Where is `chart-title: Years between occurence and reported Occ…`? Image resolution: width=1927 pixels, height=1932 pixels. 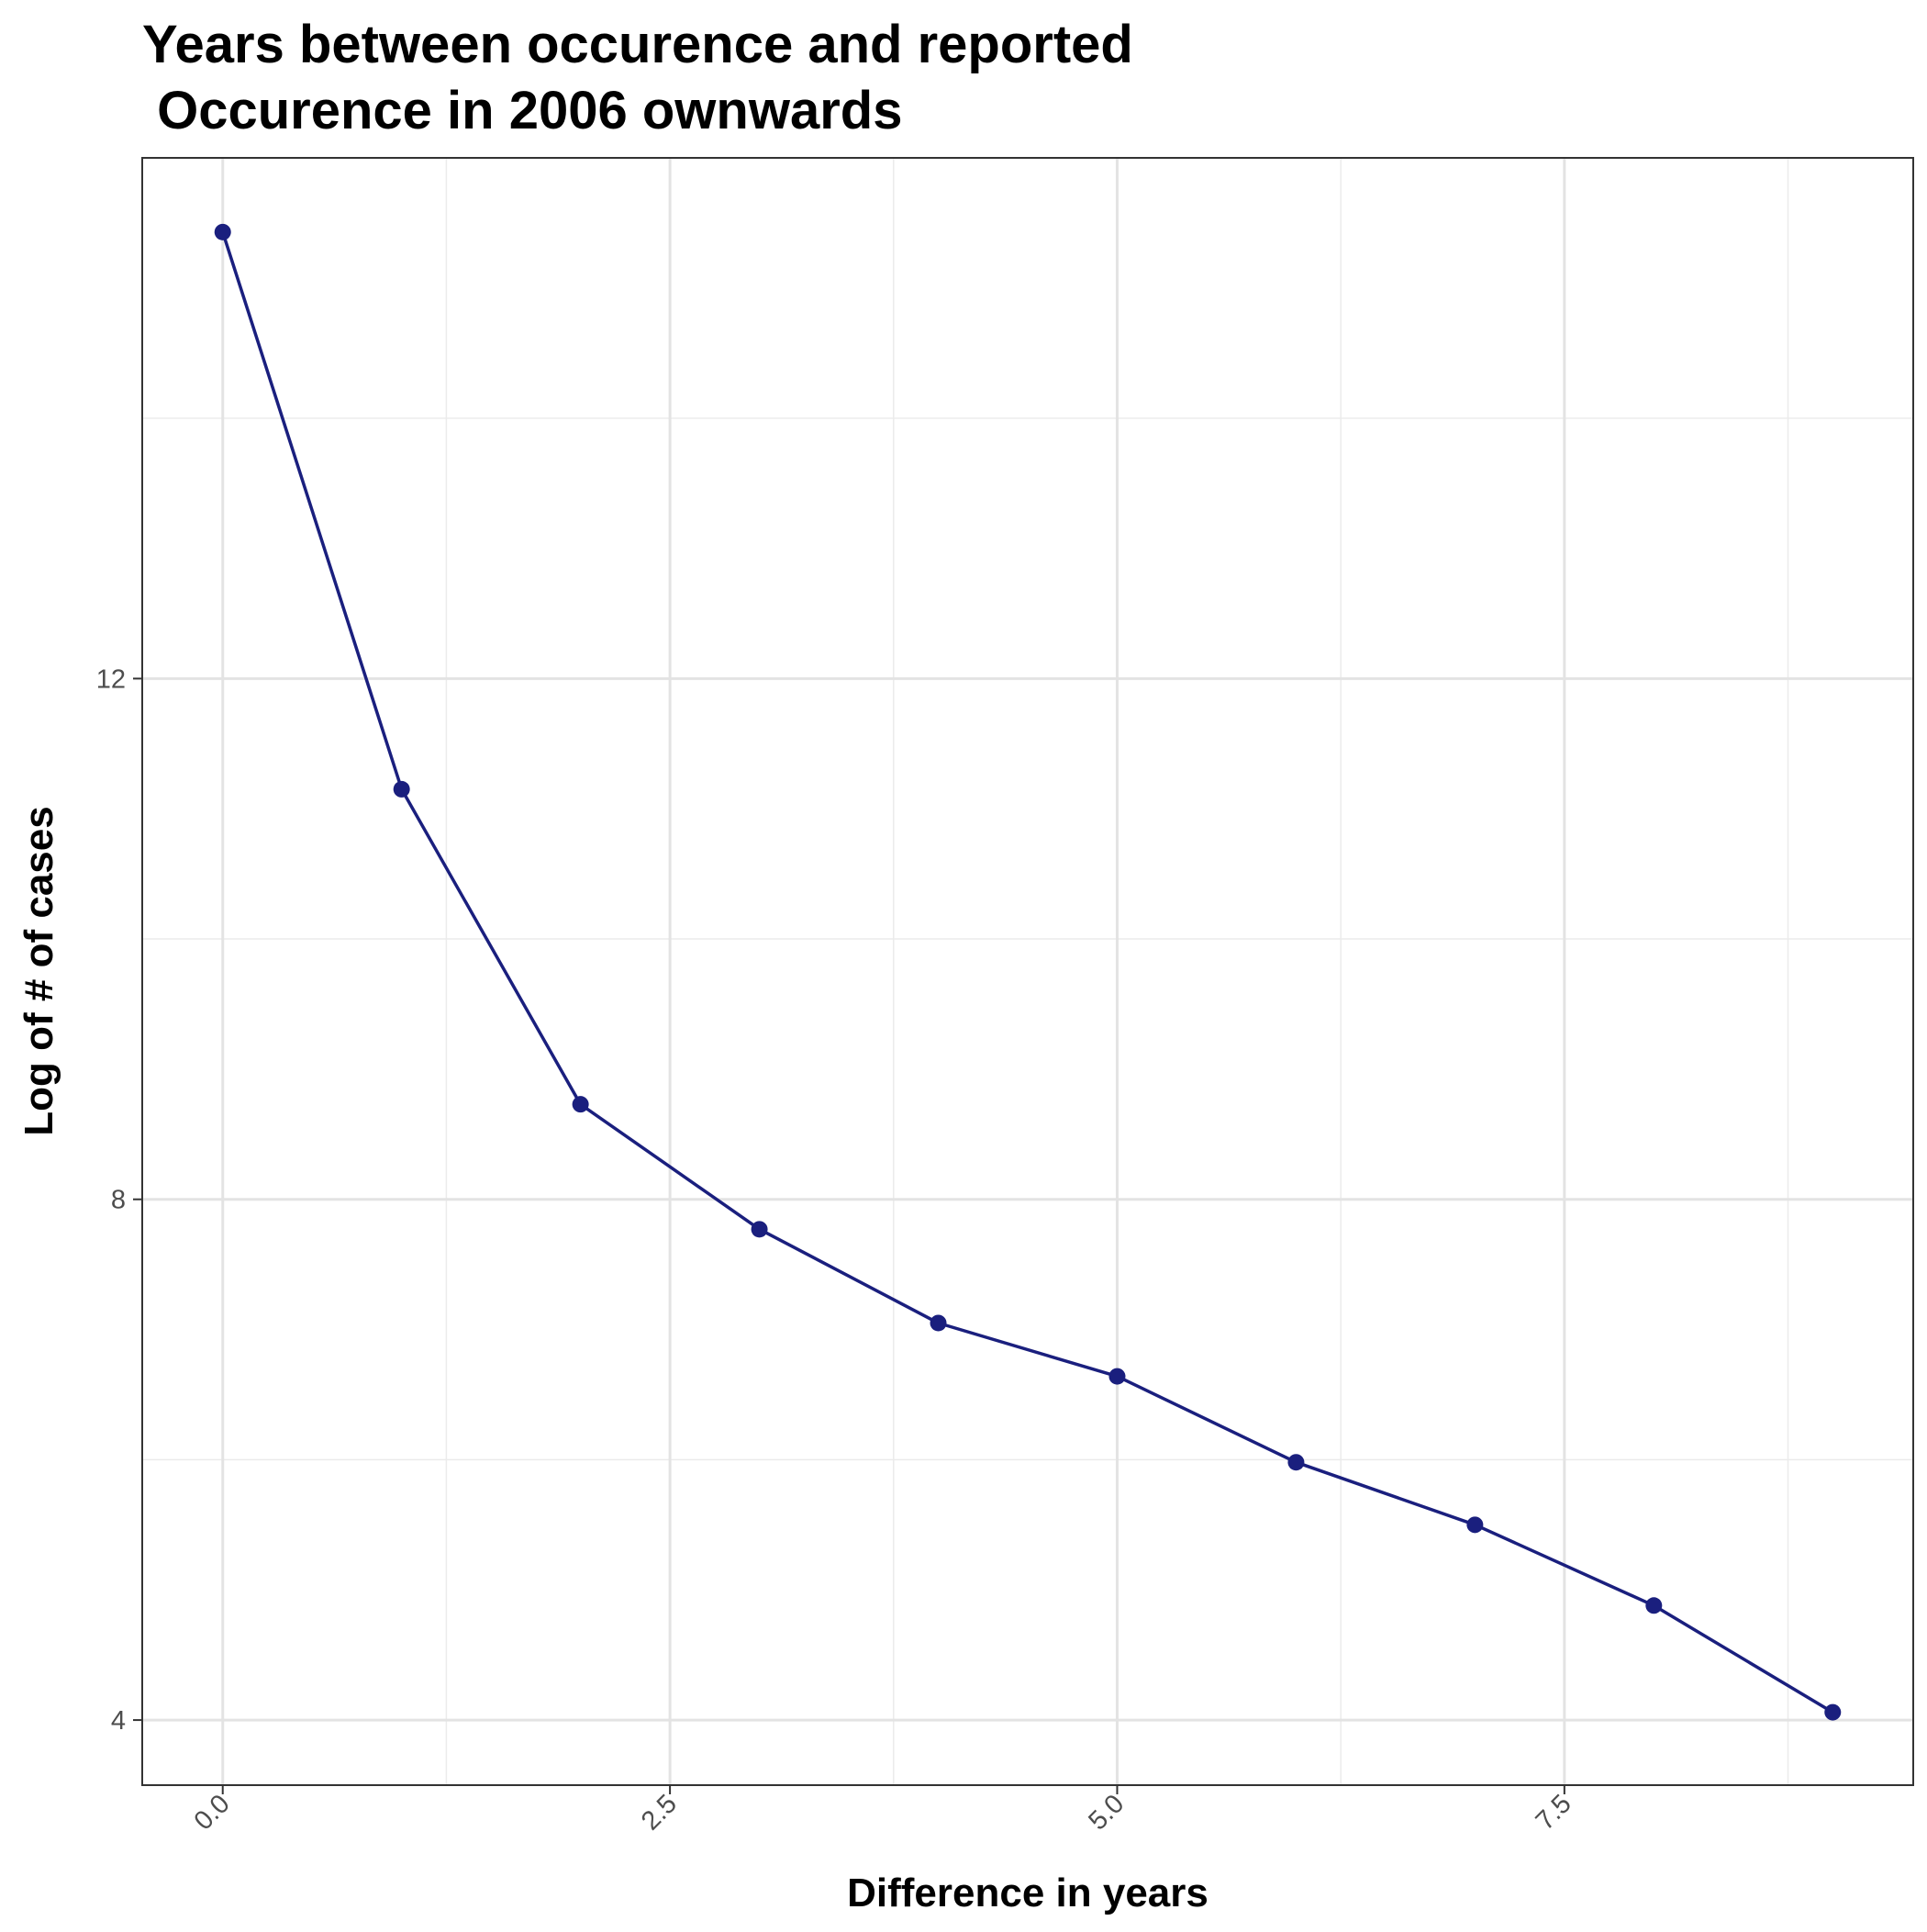
chart-title: Years between occurence and reported Occ… is located at coordinates (637, 77).